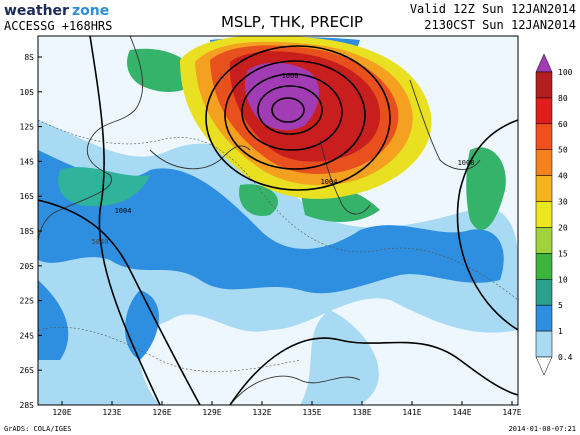  Describe the element at coordinates (311, 412) in the screenshot. I see `lon-label: 135E` at that location.